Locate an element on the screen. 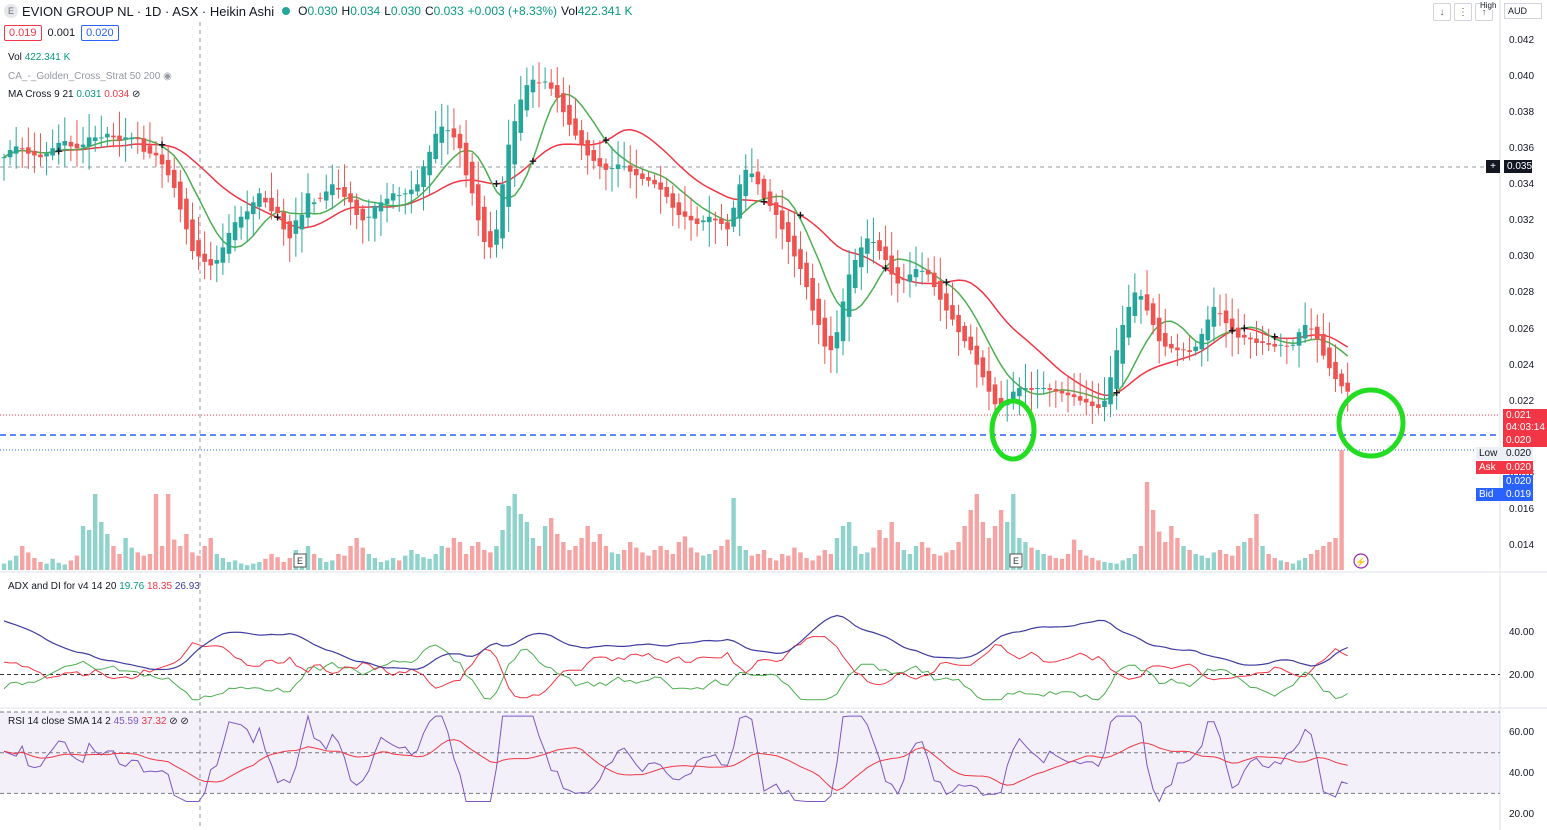  ohlc-high: H0.034 is located at coordinates (361, 11).